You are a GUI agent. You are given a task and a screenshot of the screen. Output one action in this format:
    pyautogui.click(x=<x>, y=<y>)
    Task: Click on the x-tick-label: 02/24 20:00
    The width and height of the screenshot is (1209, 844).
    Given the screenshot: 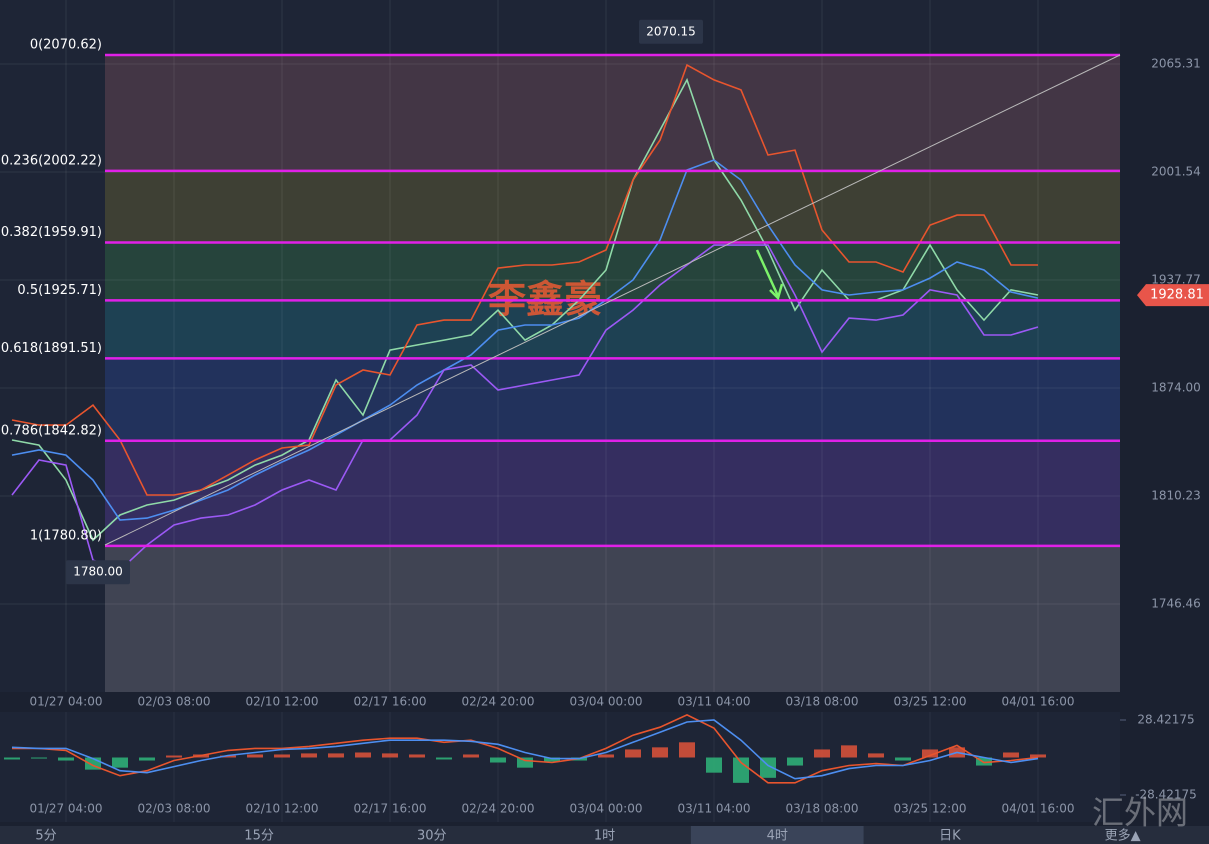 What is the action you would take?
    pyautogui.click(x=498, y=702)
    